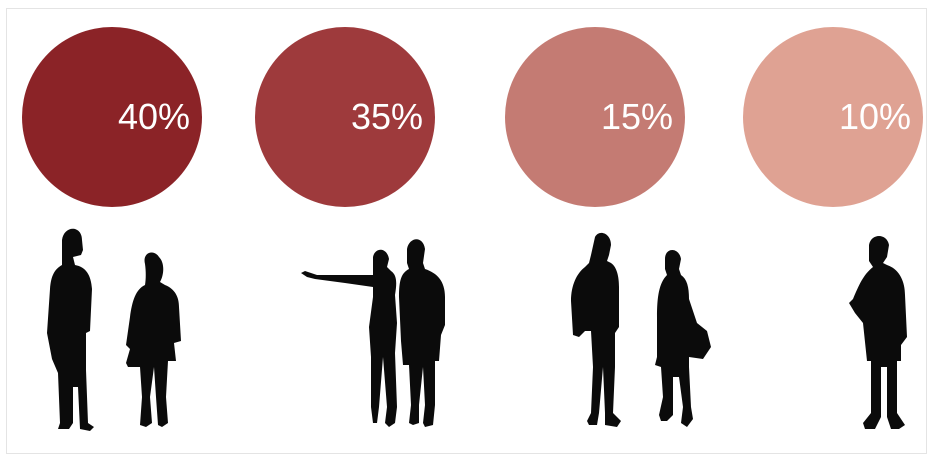 This screenshot has height=457, width=935. I want to click on percent-label-2: 35%, so click(387, 116).